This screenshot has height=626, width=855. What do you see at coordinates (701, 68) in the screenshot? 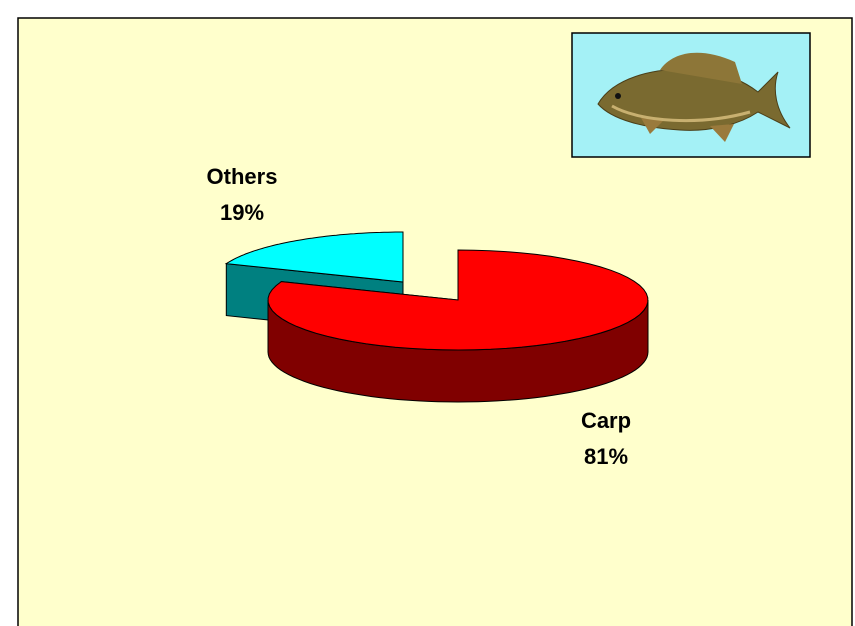
I see `fish-fin` at bounding box center [701, 68].